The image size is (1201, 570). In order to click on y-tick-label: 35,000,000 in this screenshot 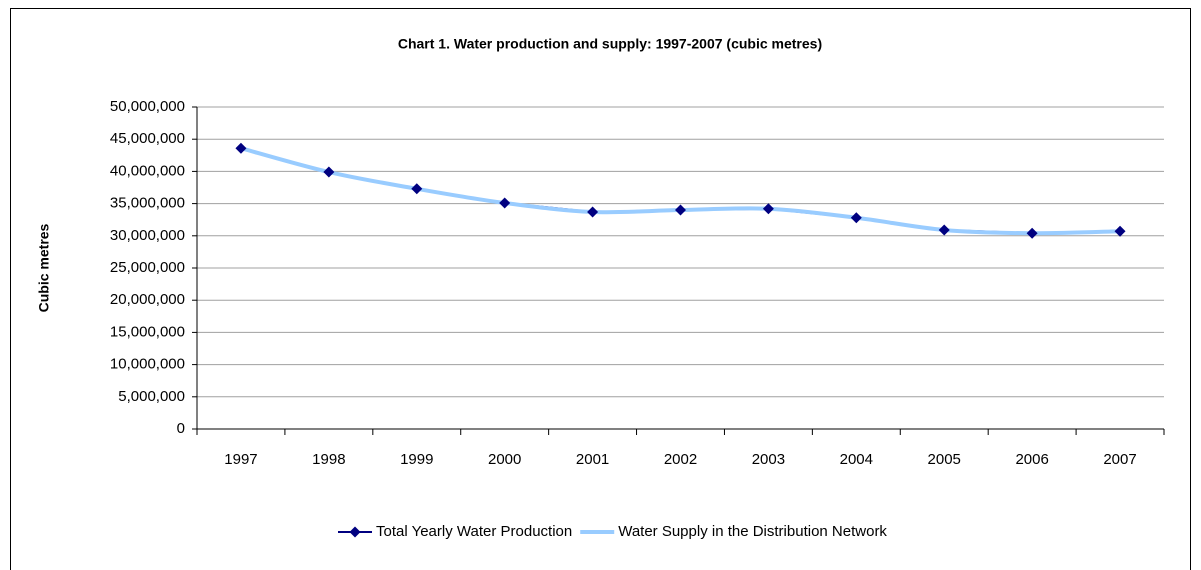, I will do `click(147, 203)`.